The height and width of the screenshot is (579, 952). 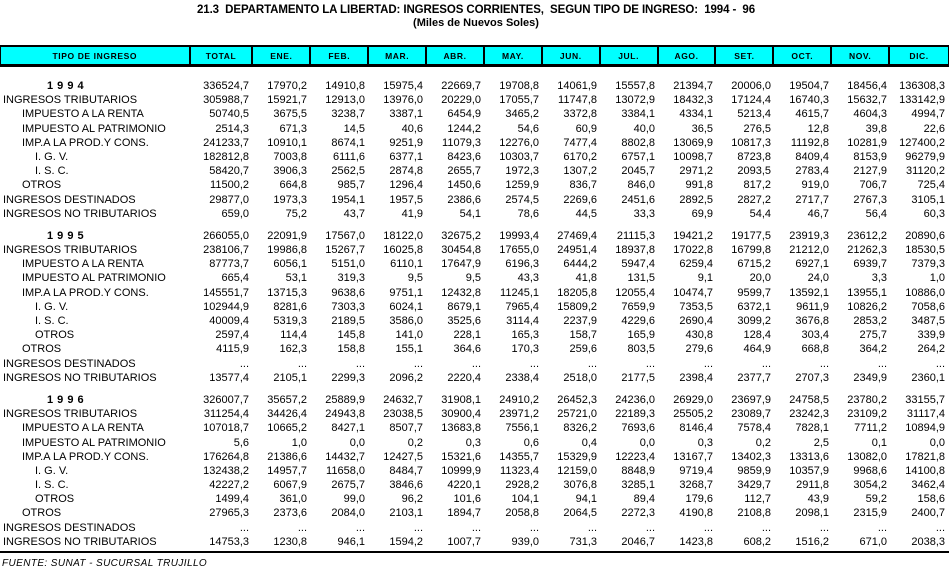 I want to click on cell-value: 96279,9, so click(x=925, y=156).